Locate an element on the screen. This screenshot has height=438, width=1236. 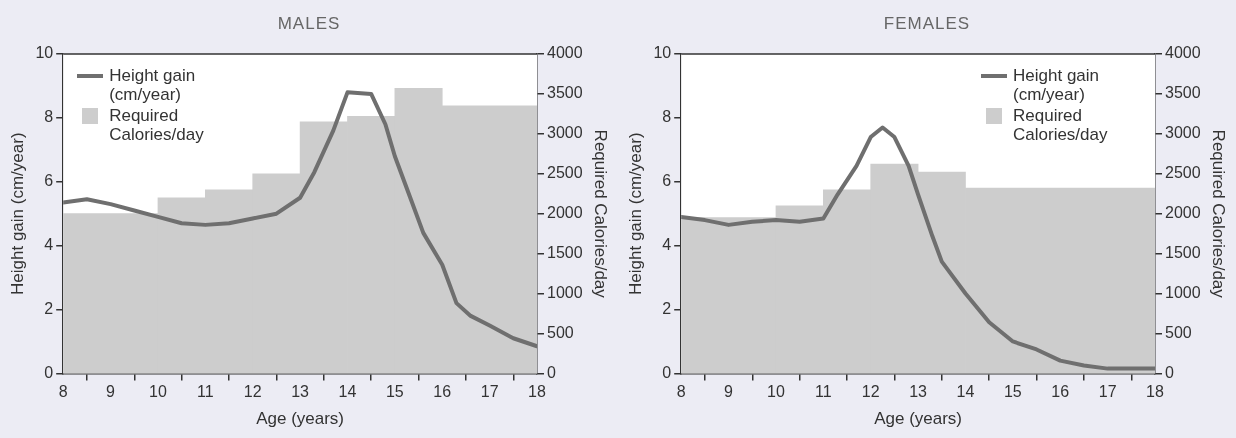
chart-title: FEMALES is located at coordinates (927, 24).